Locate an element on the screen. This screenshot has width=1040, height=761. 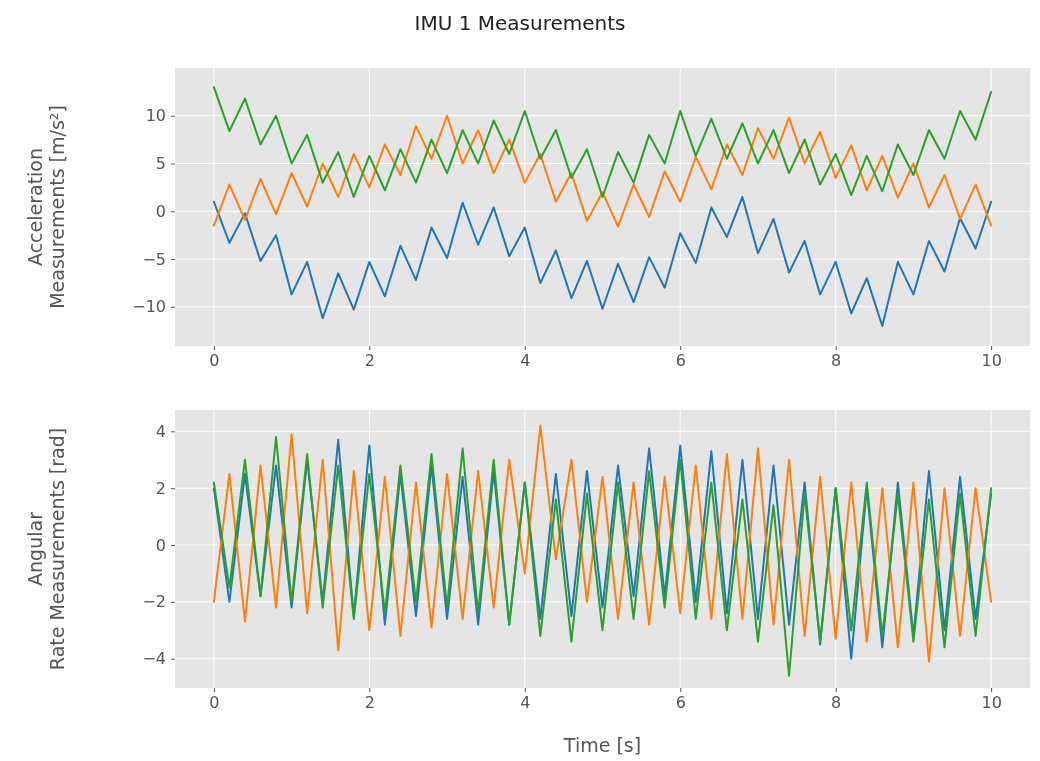
y-axis-title: Angular Rate Measurements [rad] is located at coordinates (46, 549).